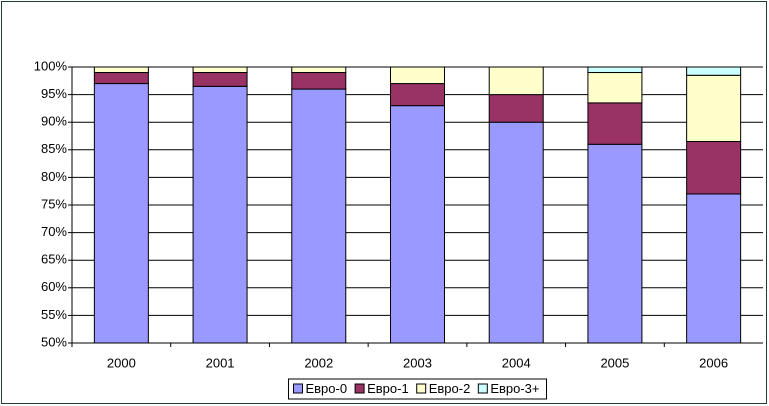 This screenshot has height=406, width=769. Describe the element at coordinates (388, 388) in the screenshot. I see `legend-label: Евро-1` at that location.